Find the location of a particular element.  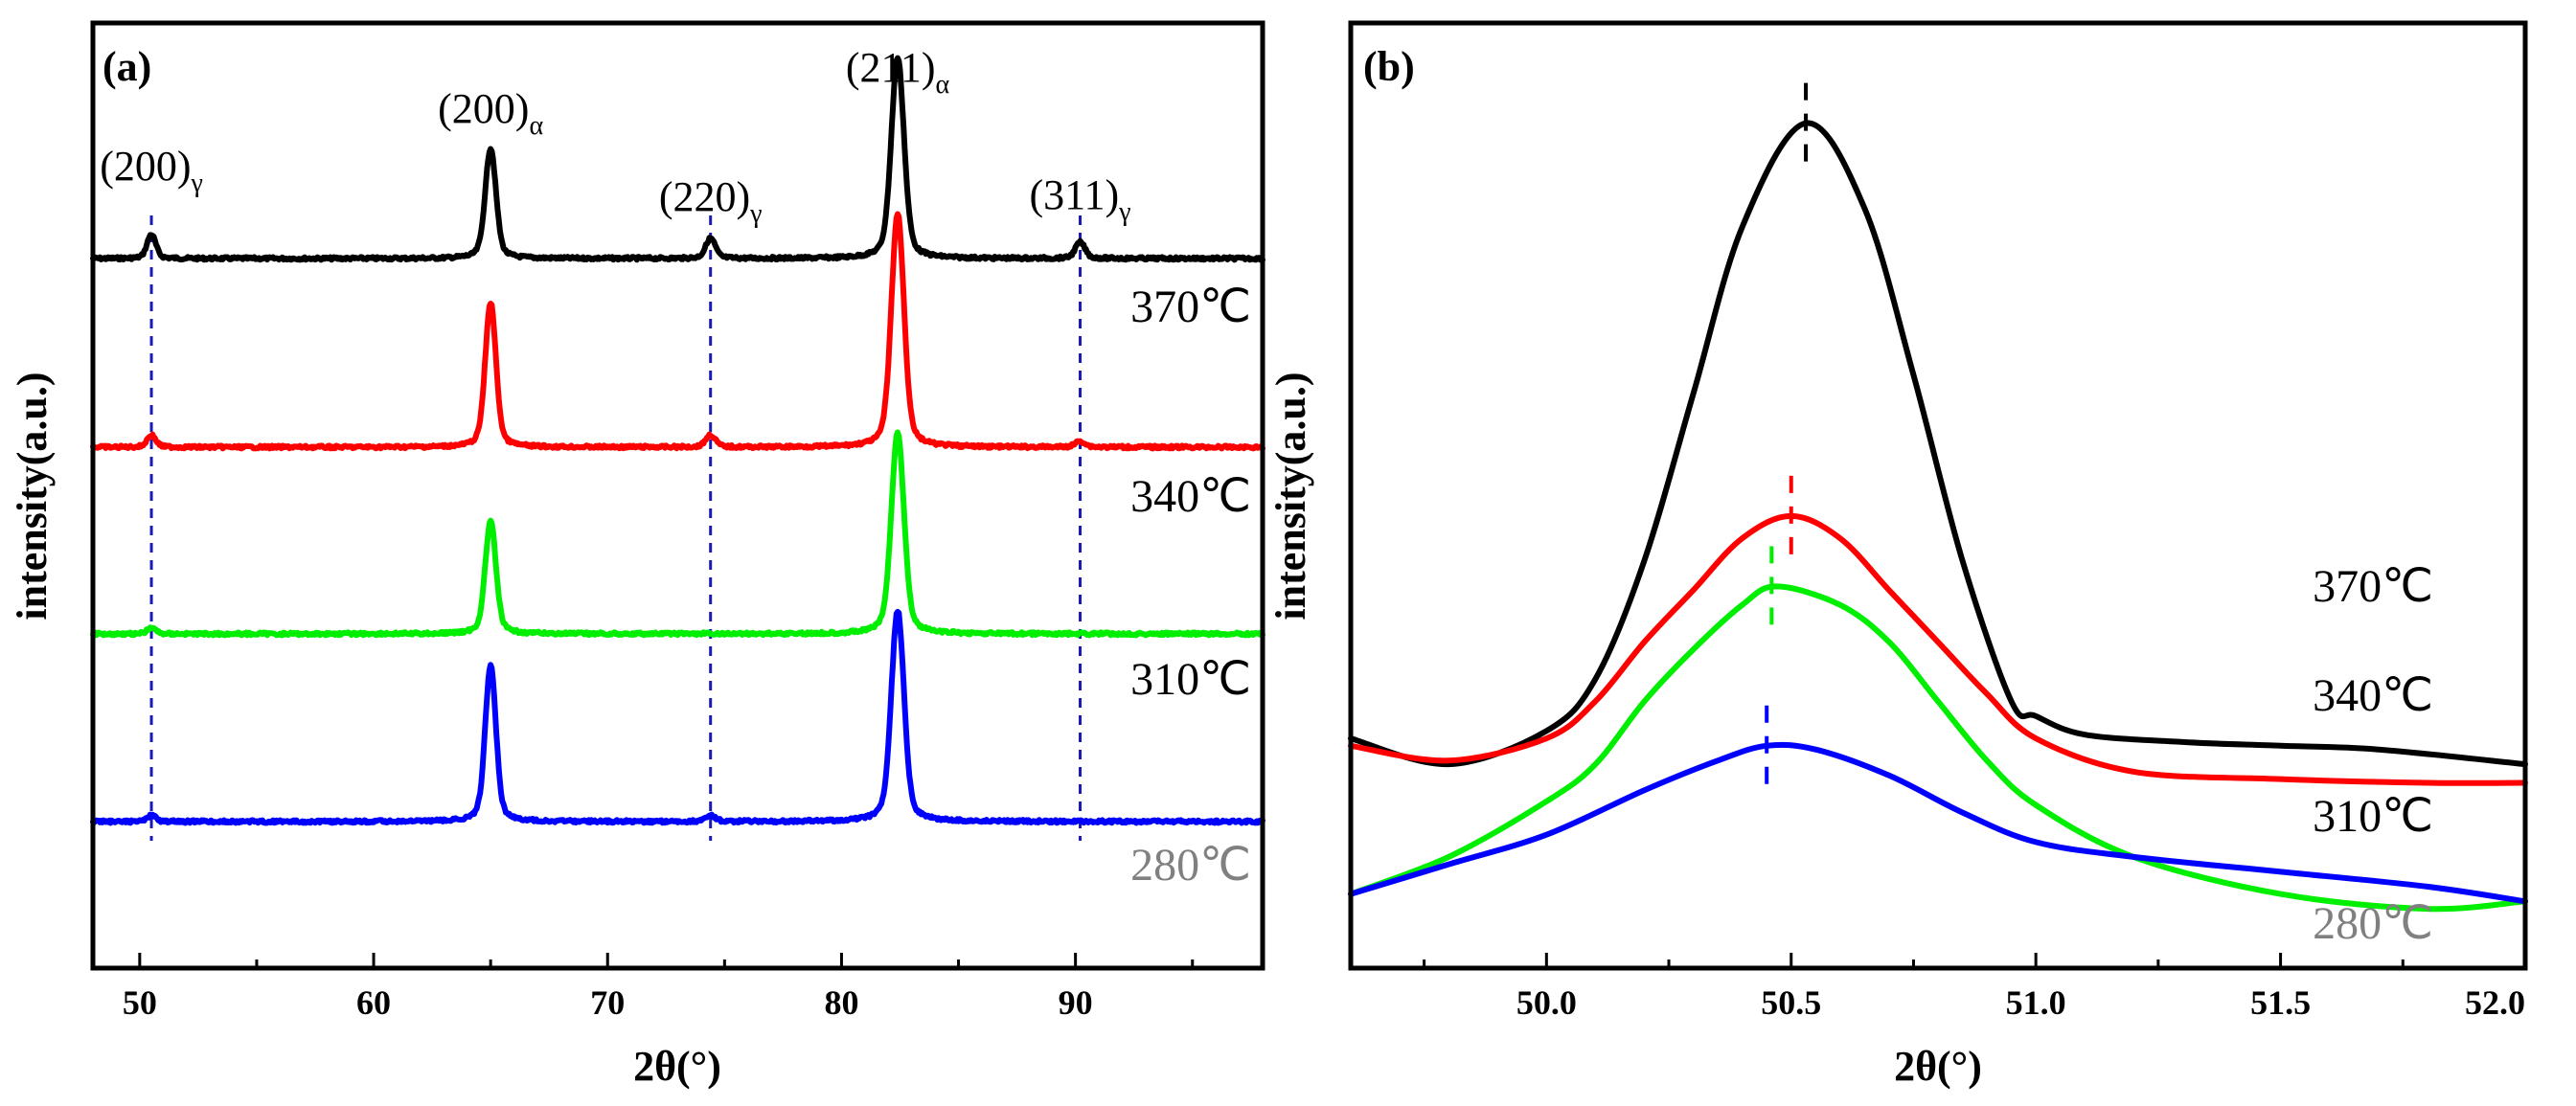

panel-label-b: (b) is located at coordinates (1389, 66).